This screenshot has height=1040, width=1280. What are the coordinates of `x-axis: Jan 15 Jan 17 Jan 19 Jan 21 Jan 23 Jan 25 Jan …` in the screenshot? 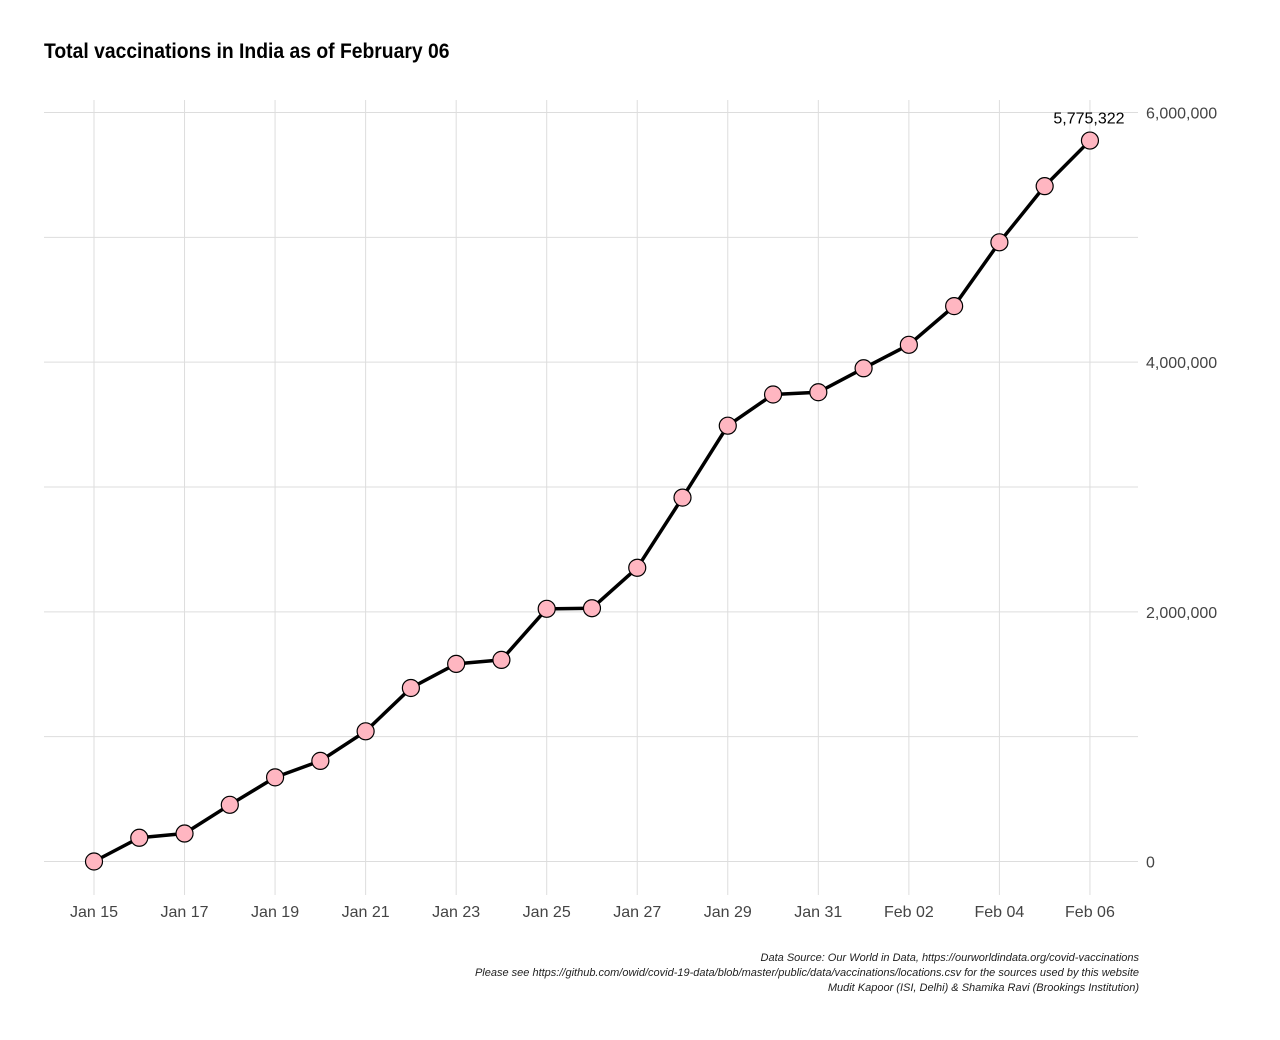 It's located at (592, 912).